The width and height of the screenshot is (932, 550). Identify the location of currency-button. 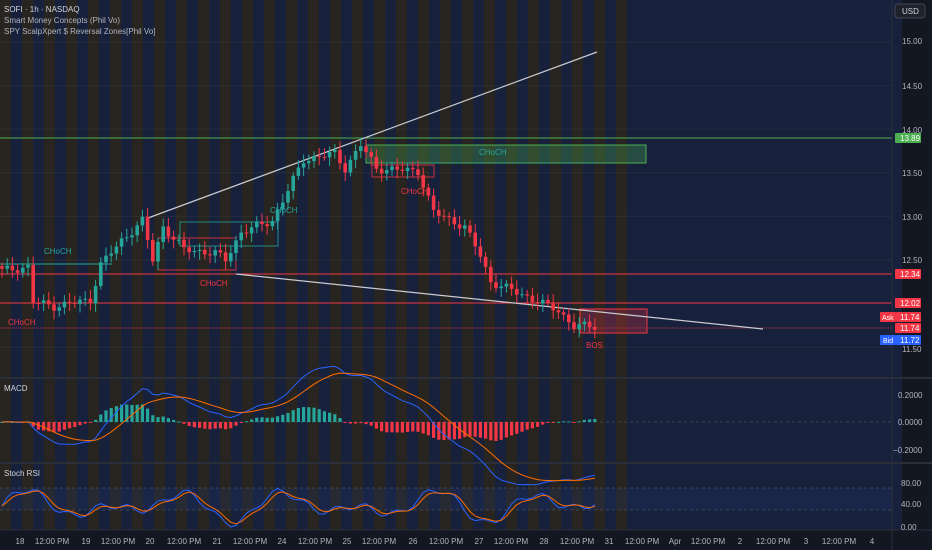
(910, 11).